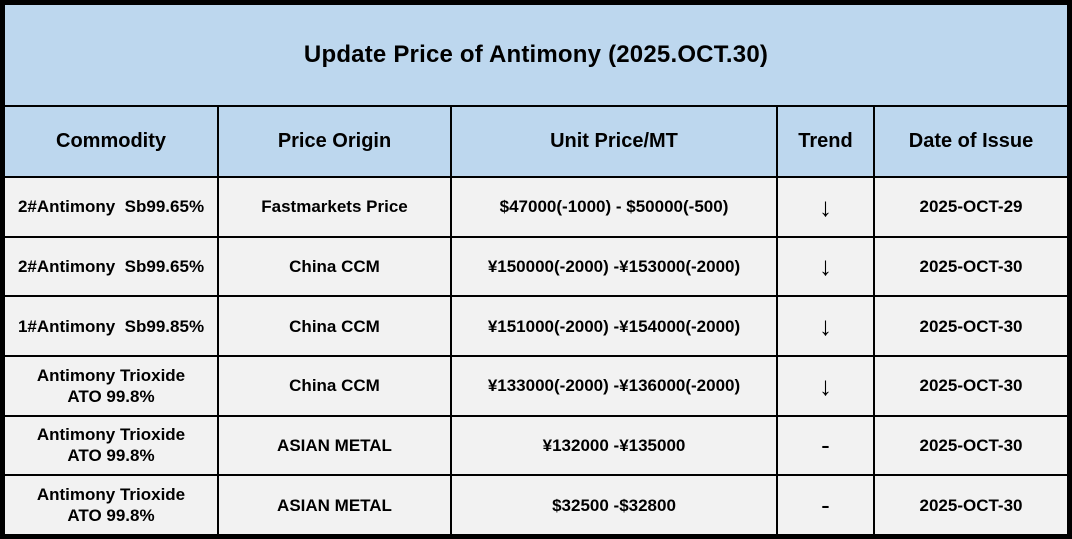 Image resolution: width=1072 pixels, height=539 pixels. What do you see at coordinates (614, 505) in the screenshot?
I see `cell-unit-price: $32500 -$32800` at bounding box center [614, 505].